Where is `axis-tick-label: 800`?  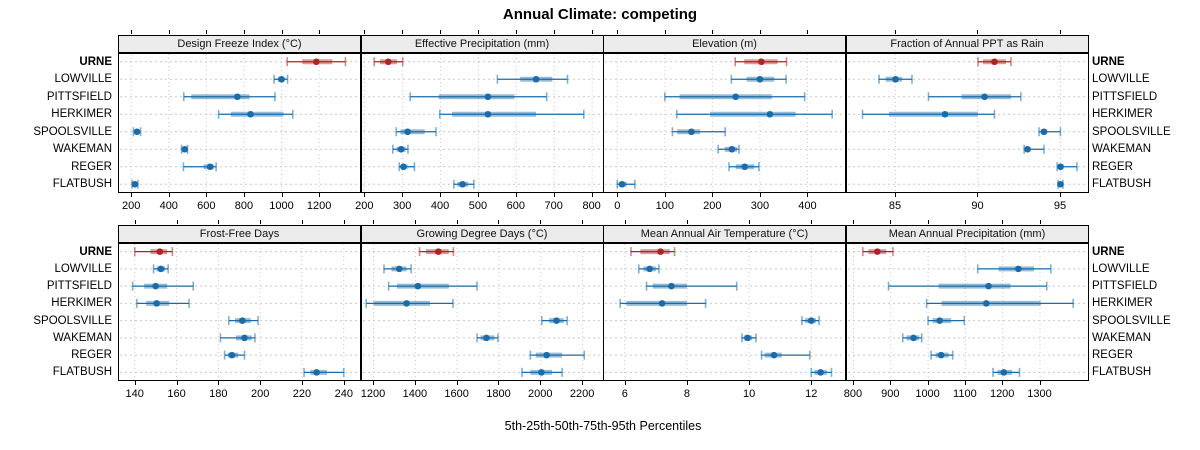 axis-tick-label: 800 is located at coordinates (244, 206).